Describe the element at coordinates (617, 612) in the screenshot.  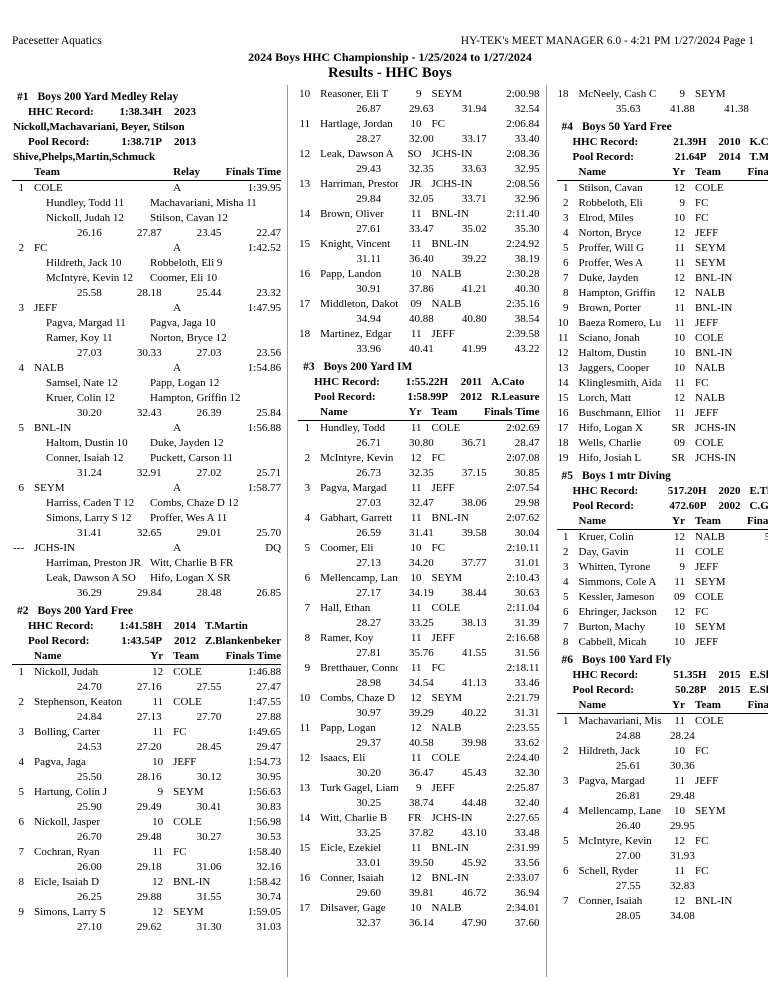
I see `swimmer-name: Ehringer, Jackson` at that location.